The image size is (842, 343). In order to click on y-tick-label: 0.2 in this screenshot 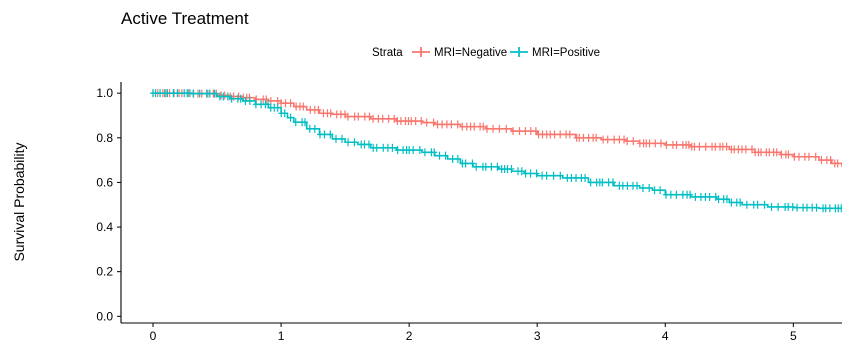, I will do `click(104, 272)`.